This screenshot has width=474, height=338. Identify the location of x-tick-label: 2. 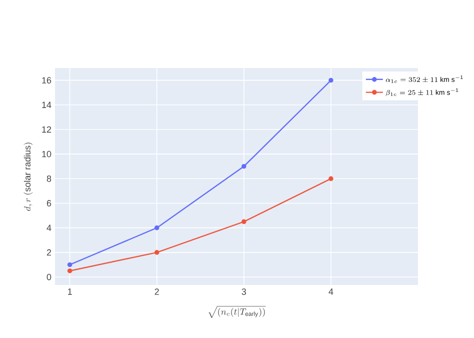
(156, 291).